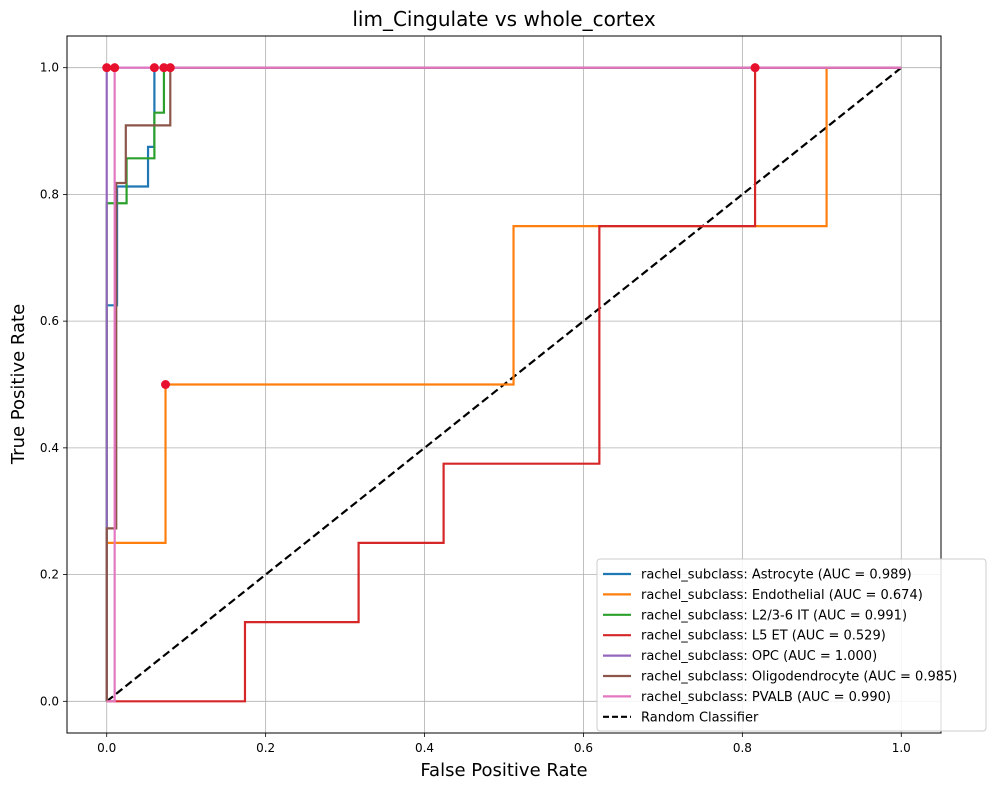 The image size is (994, 790). What do you see at coordinates (766, 697) in the screenshot?
I see `legend-label-6: rachel_subclass: PVALB (AUC = 0.990)` at bounding box center [766, 697].